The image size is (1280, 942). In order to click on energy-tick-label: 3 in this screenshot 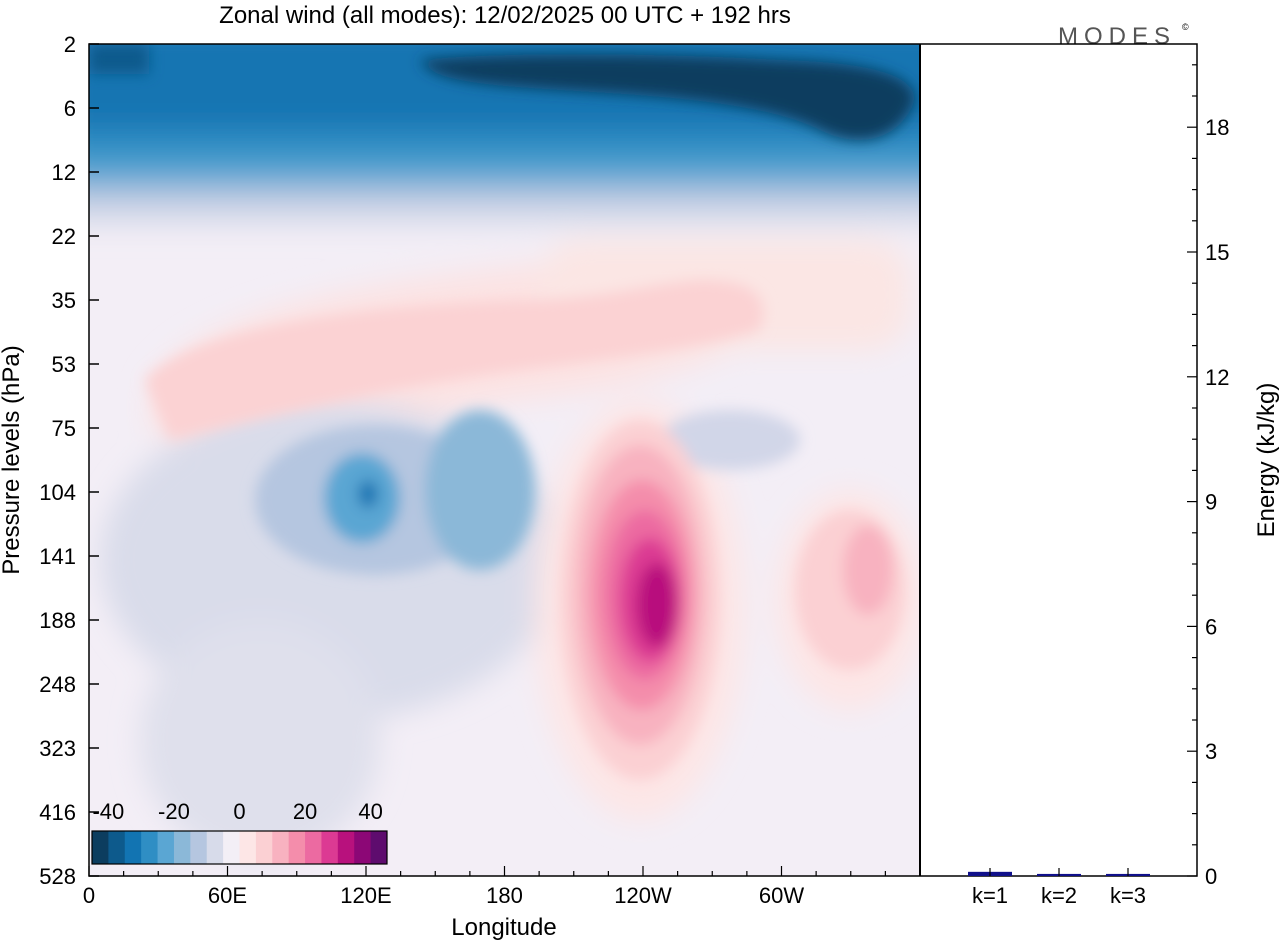, I will do `click(1211, 751)`.